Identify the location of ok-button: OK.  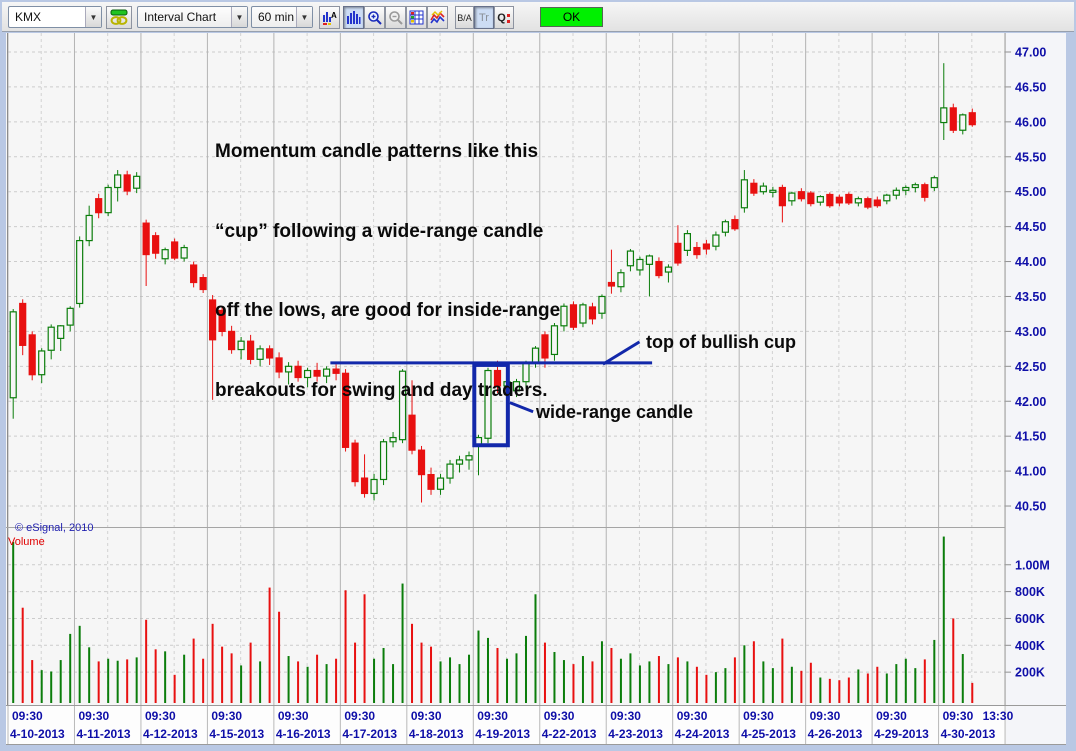
(571, 17).